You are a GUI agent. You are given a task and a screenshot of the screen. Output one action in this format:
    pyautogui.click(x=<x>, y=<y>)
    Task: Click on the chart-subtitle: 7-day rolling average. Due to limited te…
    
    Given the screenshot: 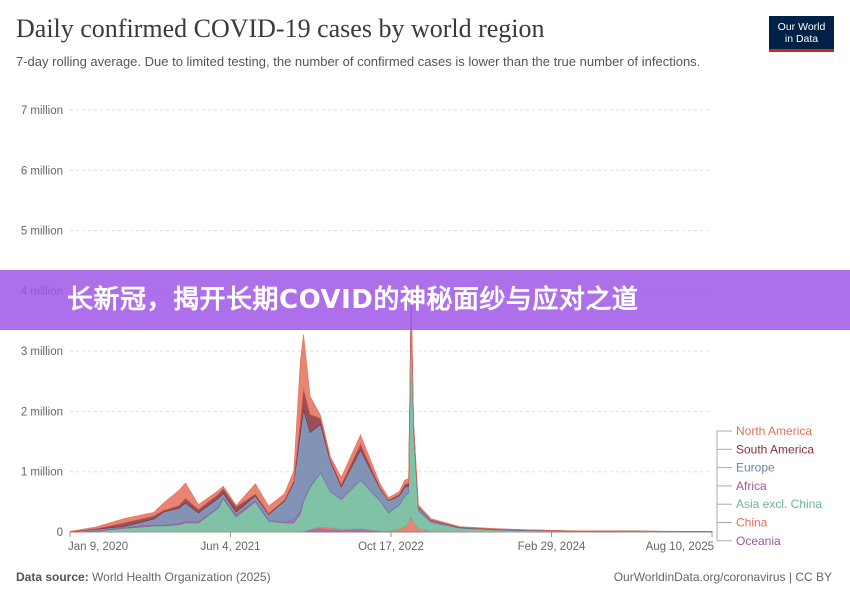 What is the action you would take?
    pyautogui.click(x=358, y=61)
    